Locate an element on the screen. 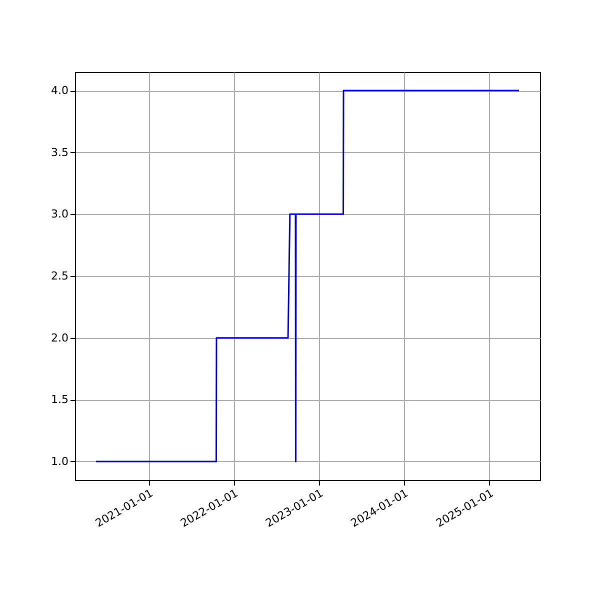 The height and width of the screenshot is (600, 600). y-tick-label: 1.0 is located at coordinates (59, 461).